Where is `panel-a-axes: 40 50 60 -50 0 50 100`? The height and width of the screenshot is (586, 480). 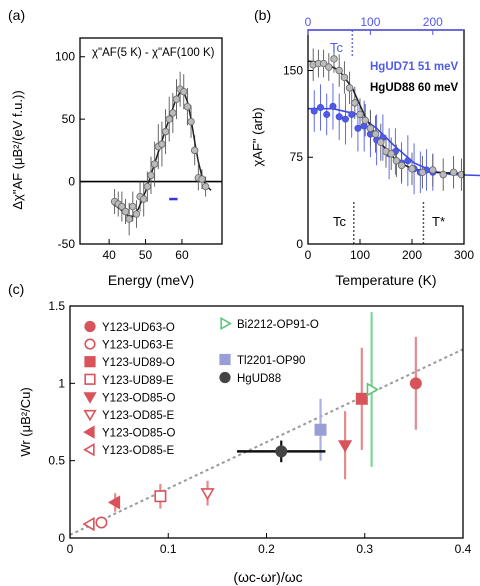 panel-a-axes: 40 50 60 -50 0 50 100 is located at coordinates (122, 156).